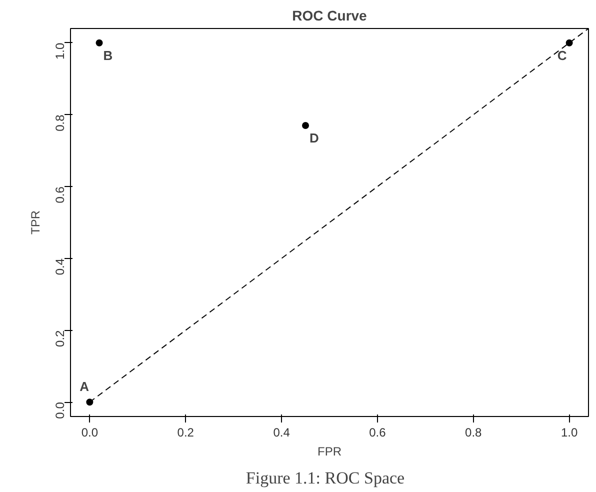 This screenshot has width=596, height=492. What do you see at coordinates (314, 138) in the screenshot?
I see `annotation: D` at bounding box center [314, 138].